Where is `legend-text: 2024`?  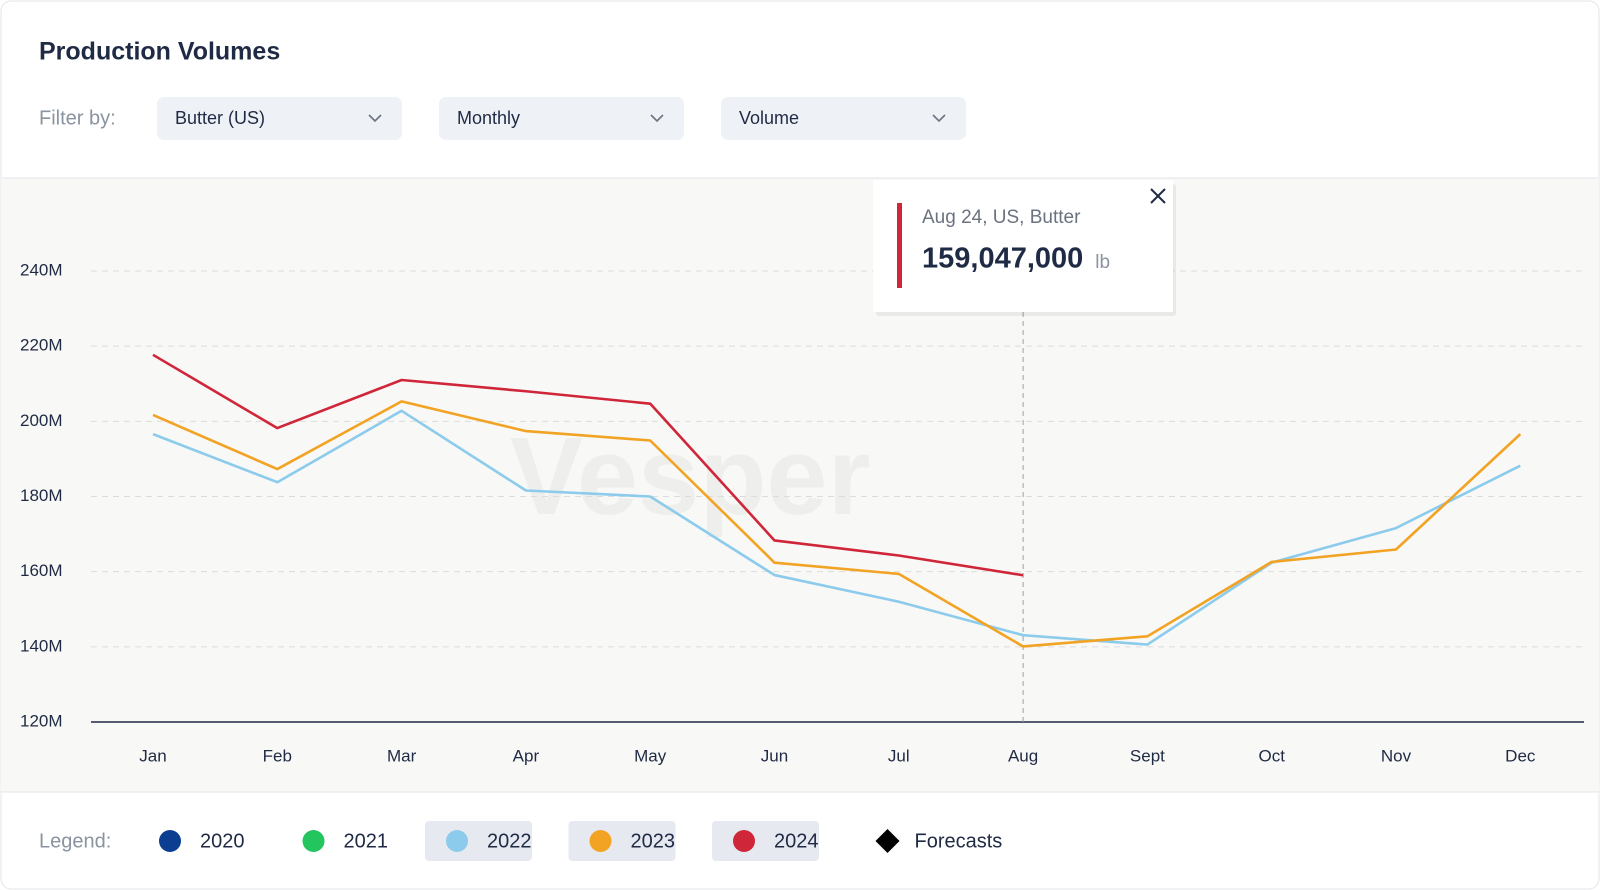
legend-text: 2024 is located at coordinates (796, 841).